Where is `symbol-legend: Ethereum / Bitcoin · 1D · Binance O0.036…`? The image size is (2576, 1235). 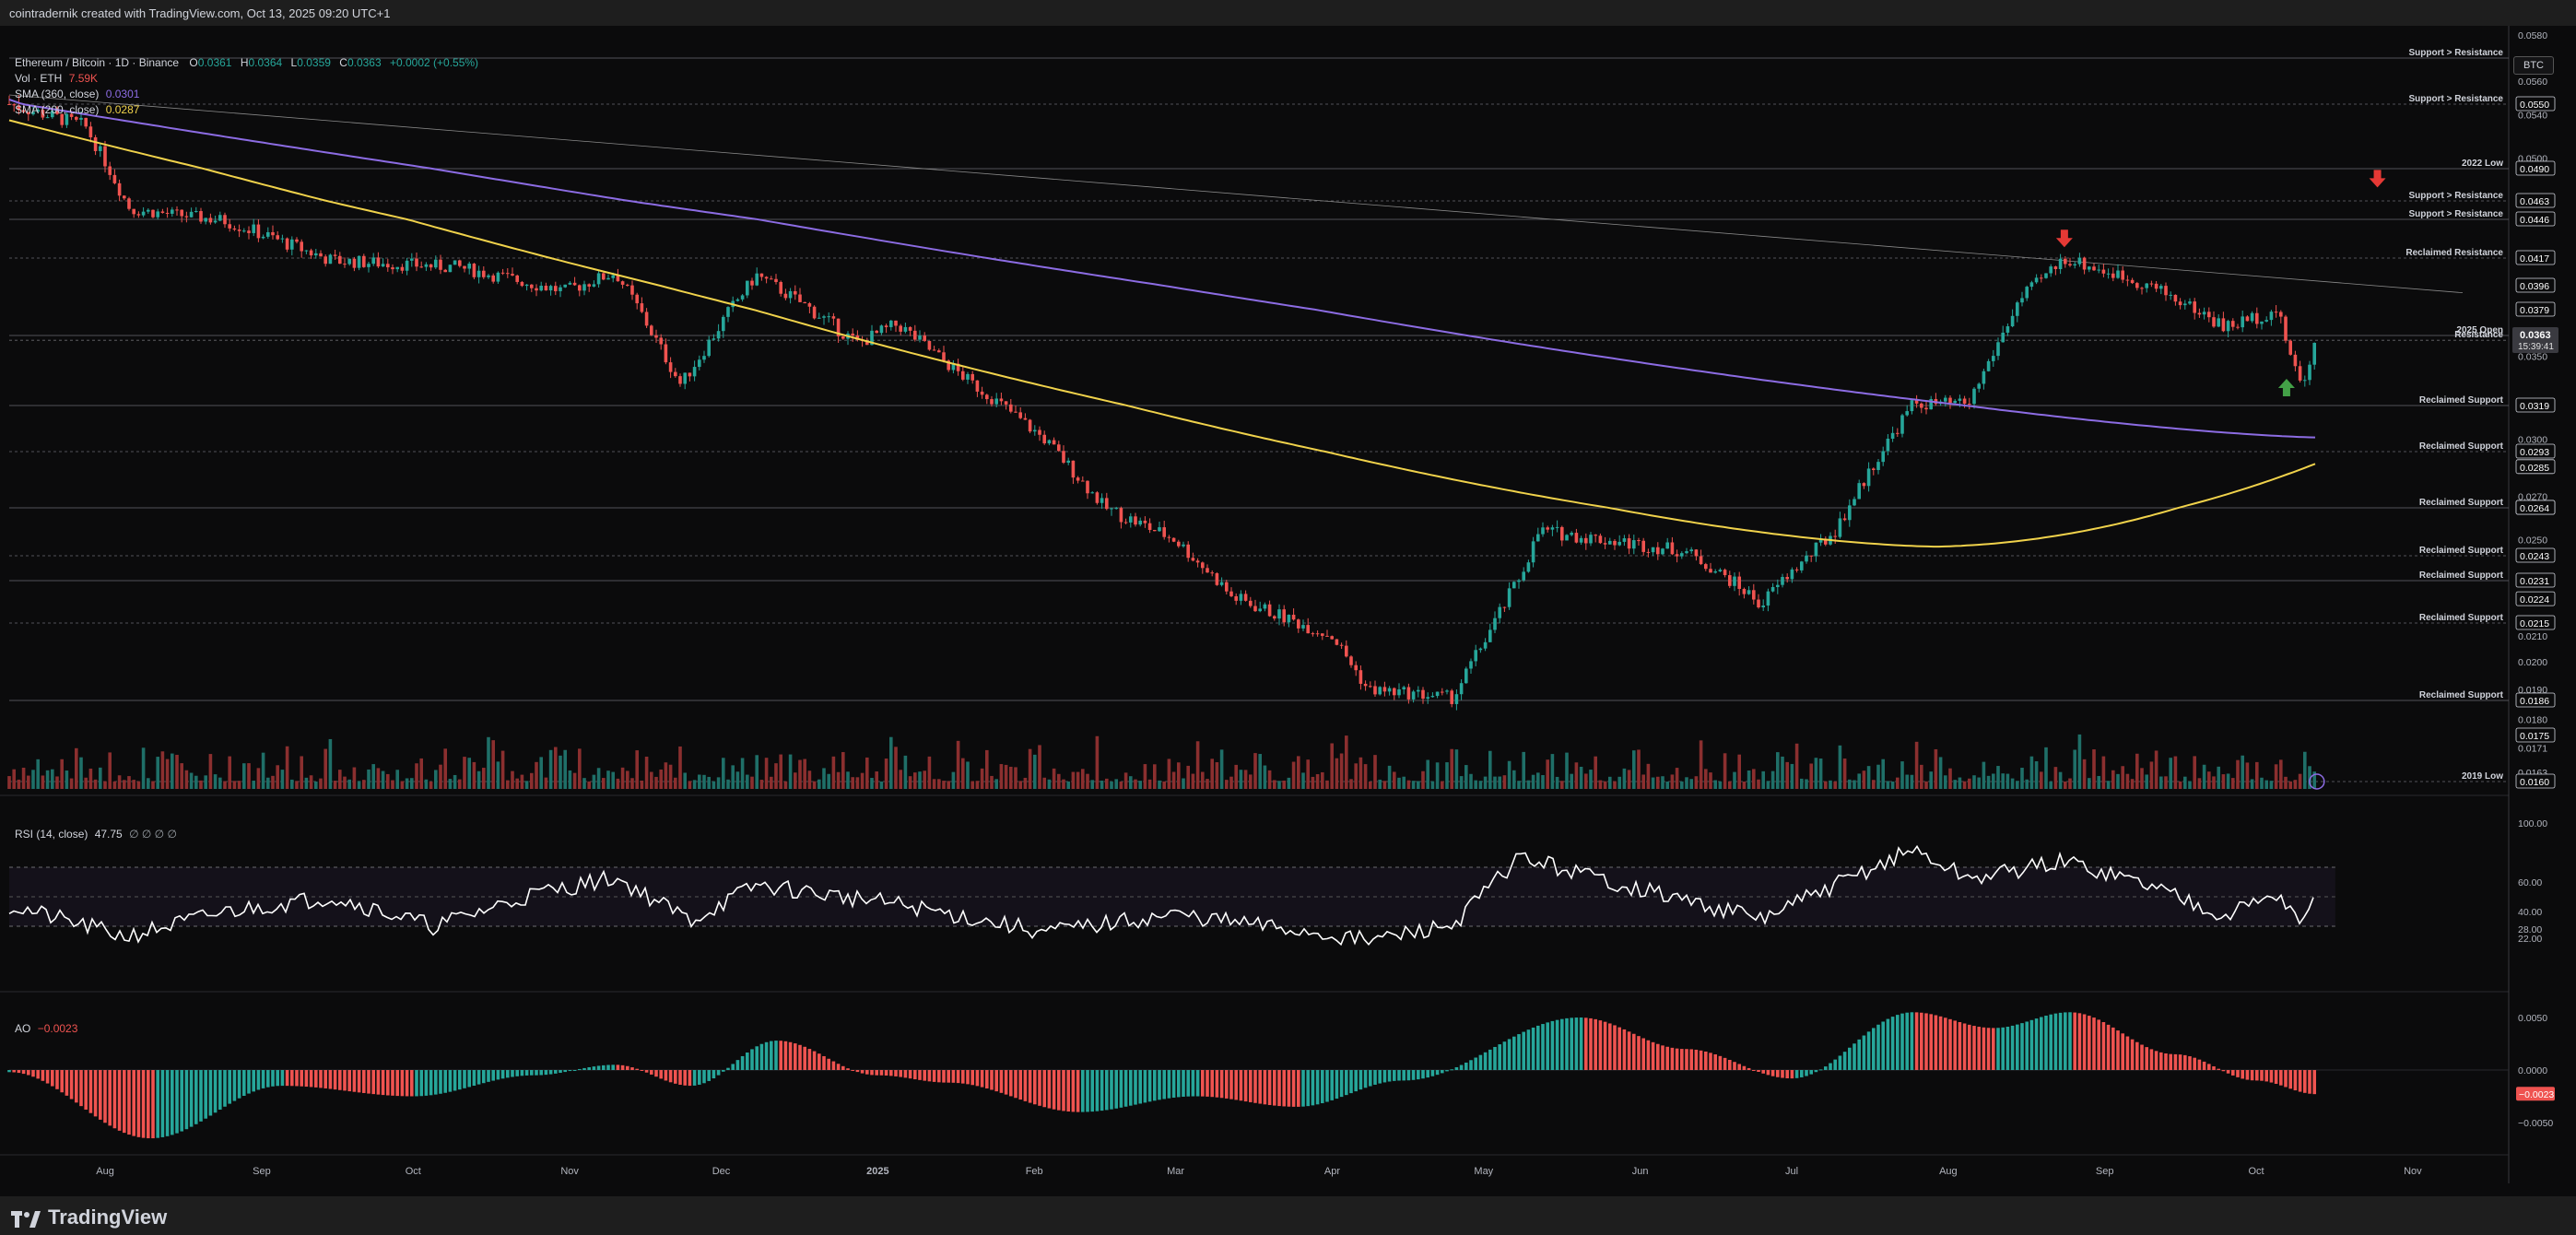 symbol-legend: Ethereum / Bitcoin · 1D · Binance O0.036… is located at coordinates (246, 62).